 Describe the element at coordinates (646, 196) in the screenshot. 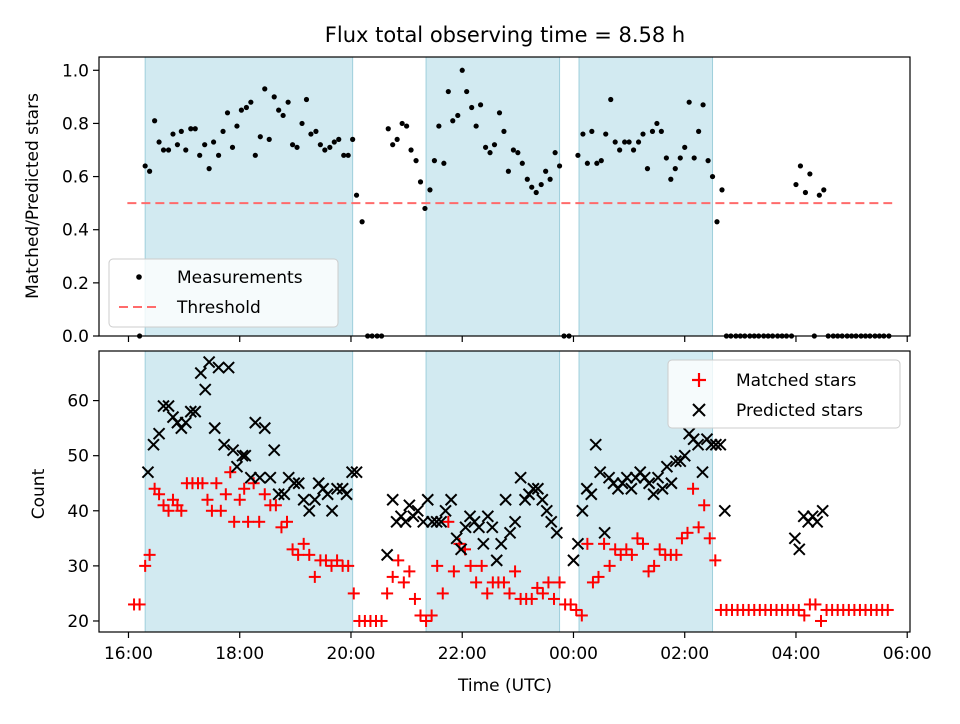

I see `observing-interval-shade` at that location.